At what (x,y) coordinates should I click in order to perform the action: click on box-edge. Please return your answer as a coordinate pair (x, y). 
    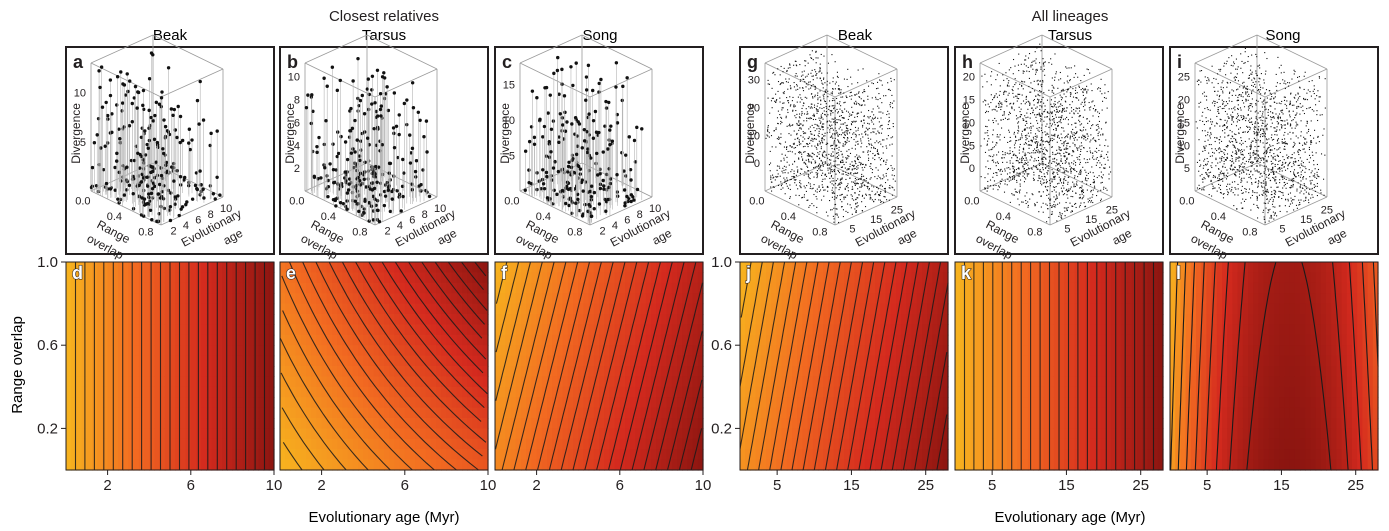
    Looking at the image, I should click on (796, 177).